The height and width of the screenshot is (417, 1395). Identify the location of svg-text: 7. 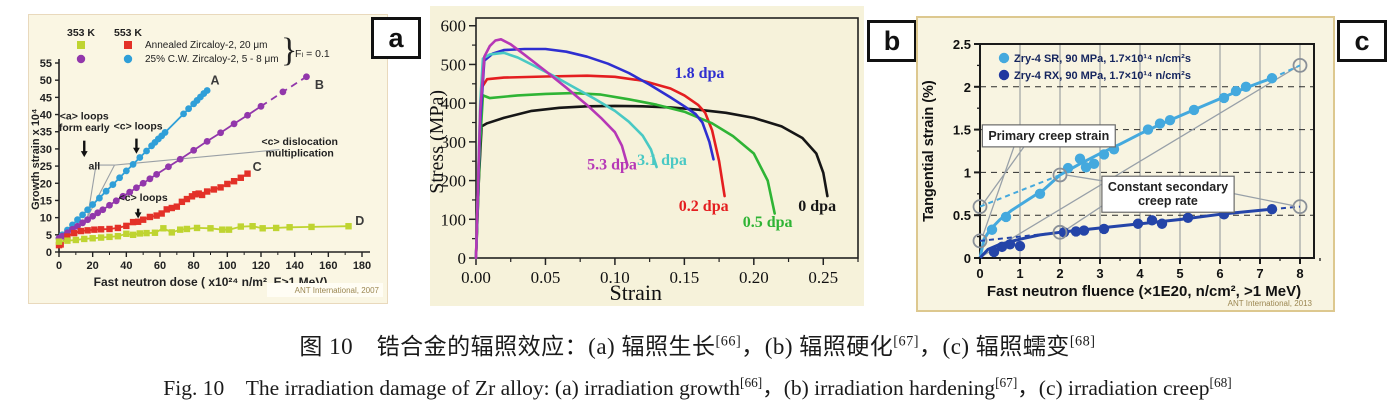
(1259, 273).